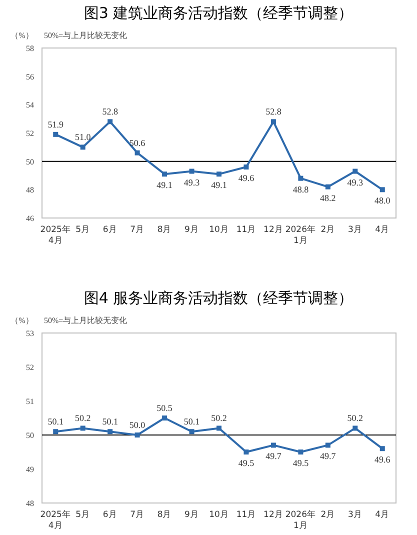  Describe the element at coordinates (137, 425) in the screenshot. I see `data-label: 50.0` at that location.